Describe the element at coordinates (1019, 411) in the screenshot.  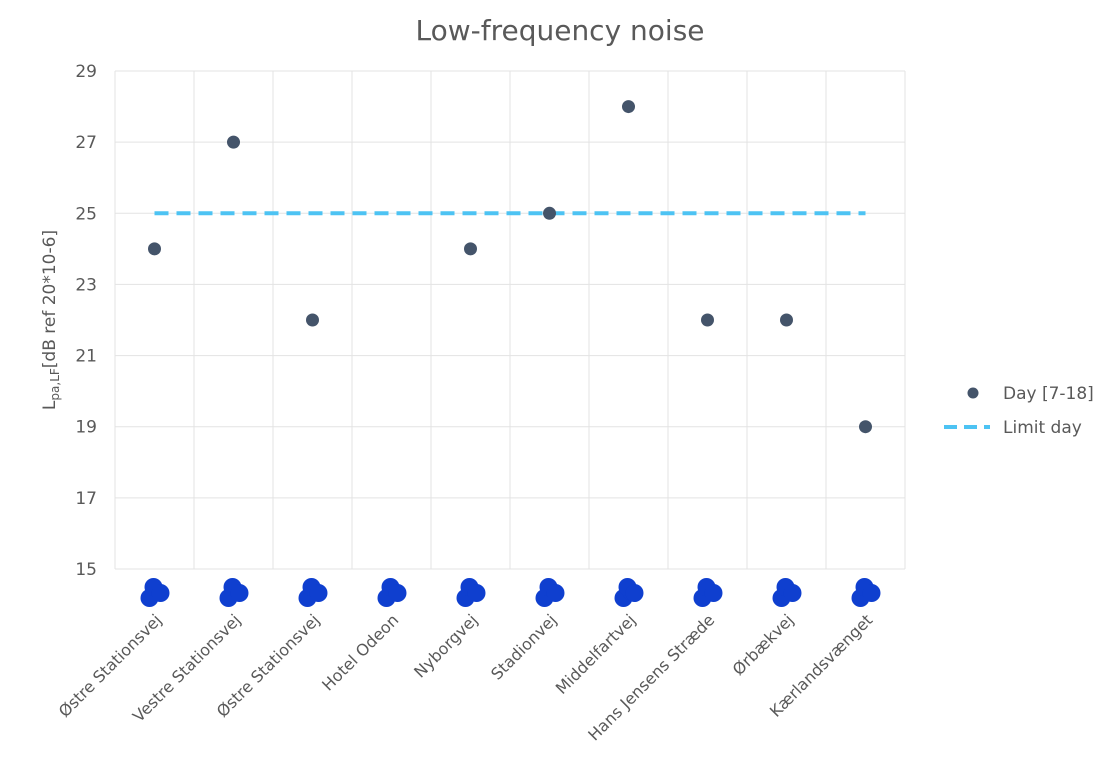
I see `legend: Day [7-18] Limit day` at that location.